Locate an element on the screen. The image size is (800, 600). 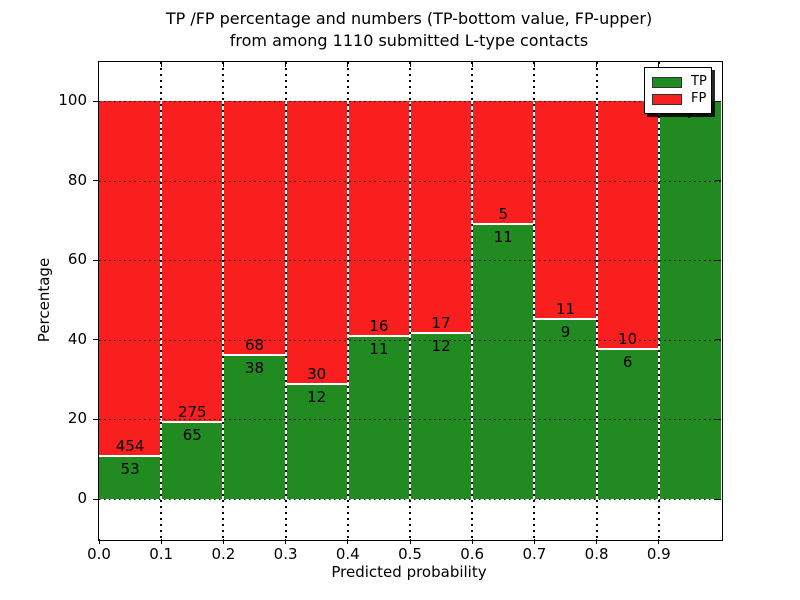
x-tick-label: 0.9 is located at coordinates (658, 554).